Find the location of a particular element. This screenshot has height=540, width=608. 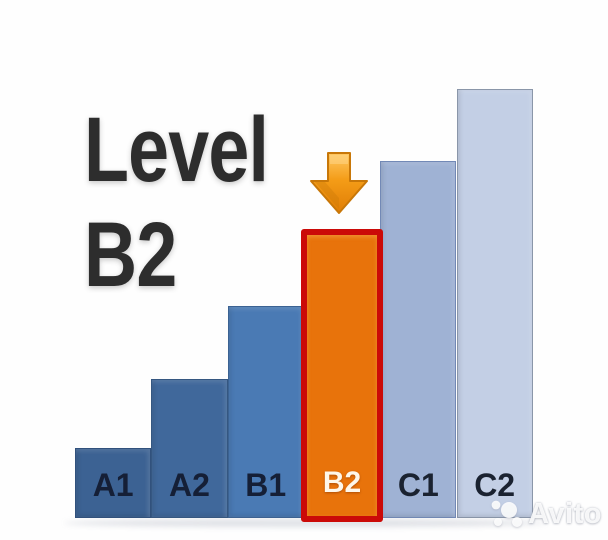

bar-A1: A1 is located at coordinates (113, 483).